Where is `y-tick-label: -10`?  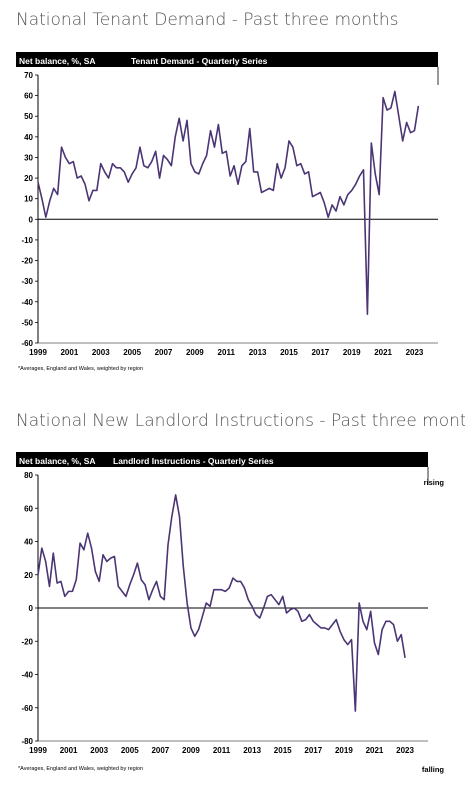
y-tick-label: -10 is located at coordinates (27, 240).